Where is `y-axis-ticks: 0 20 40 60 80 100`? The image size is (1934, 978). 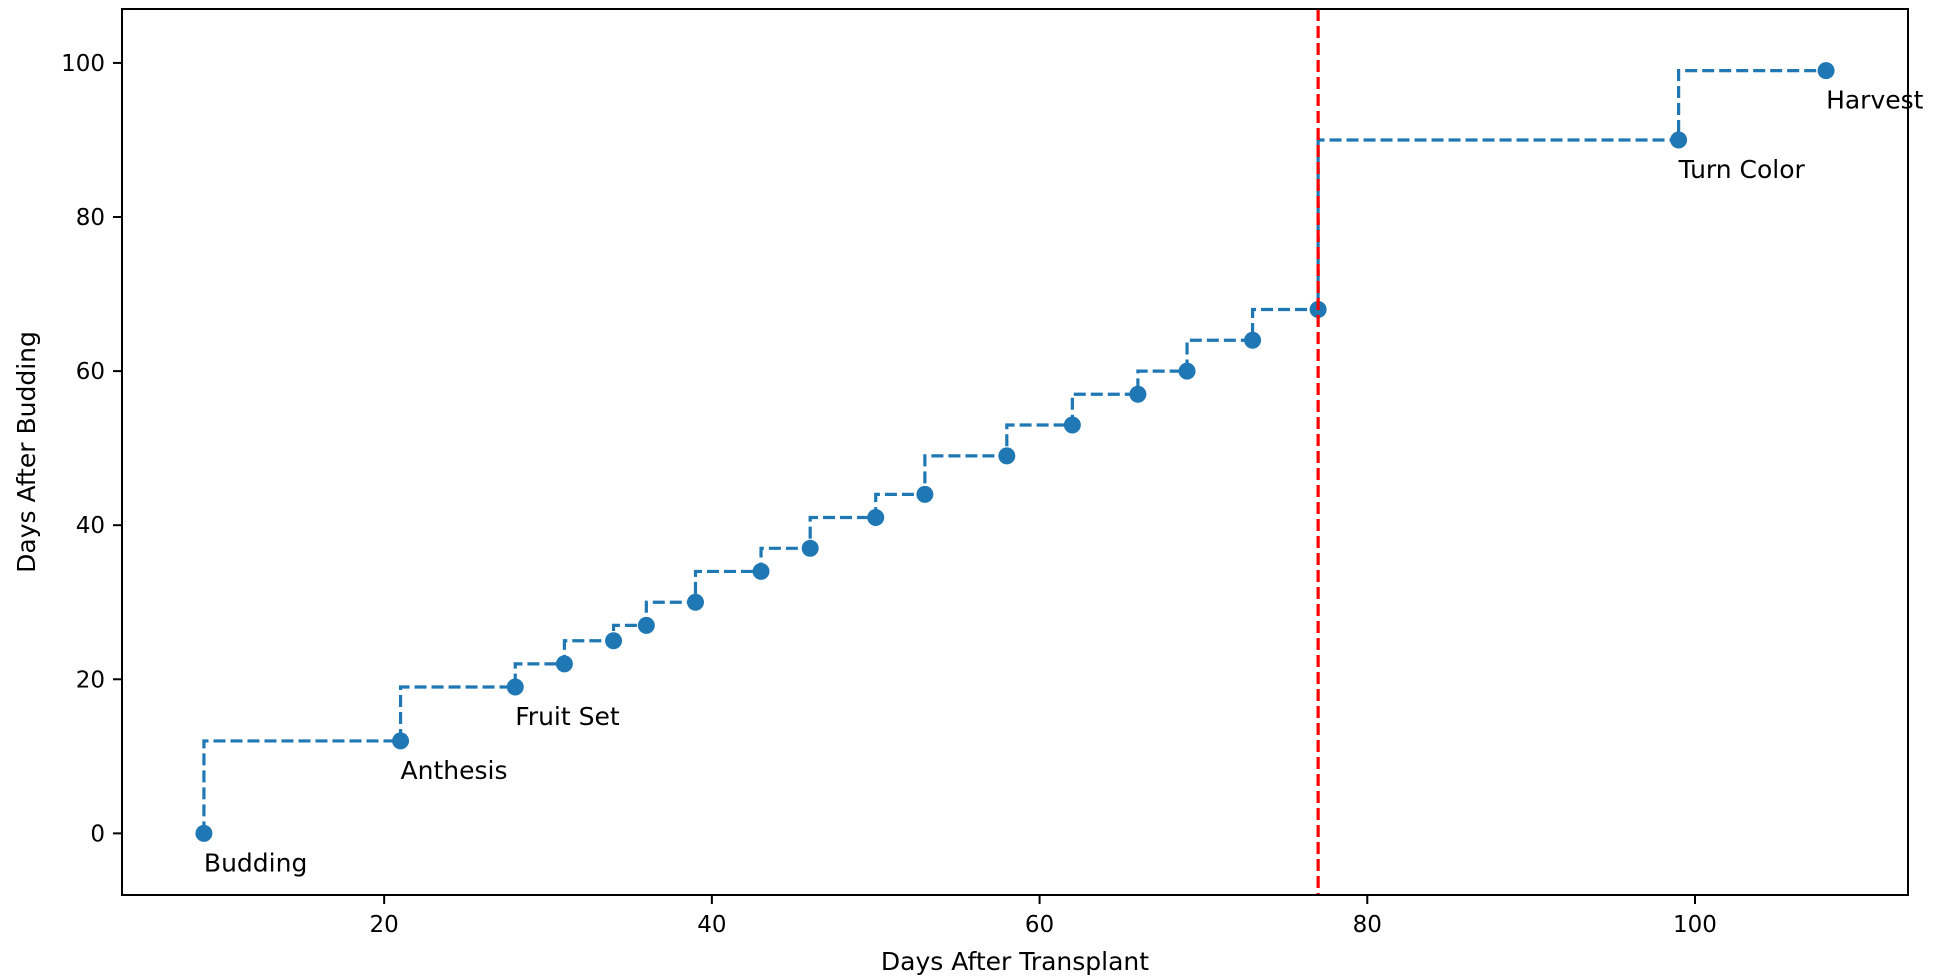 y-axis-ticks: 0 20 40 60 80 100 is located at coordinates (91, 449).